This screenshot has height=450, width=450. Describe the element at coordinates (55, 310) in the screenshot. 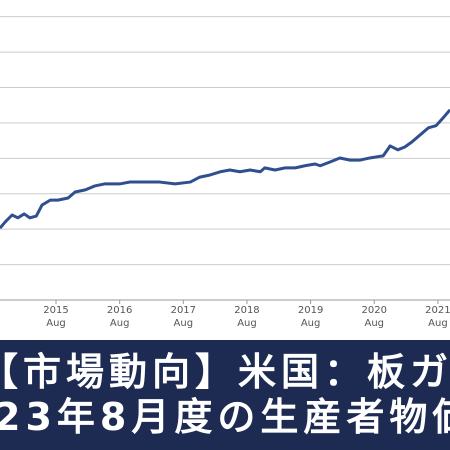

I see `x-tick-label: 2015` at that location.